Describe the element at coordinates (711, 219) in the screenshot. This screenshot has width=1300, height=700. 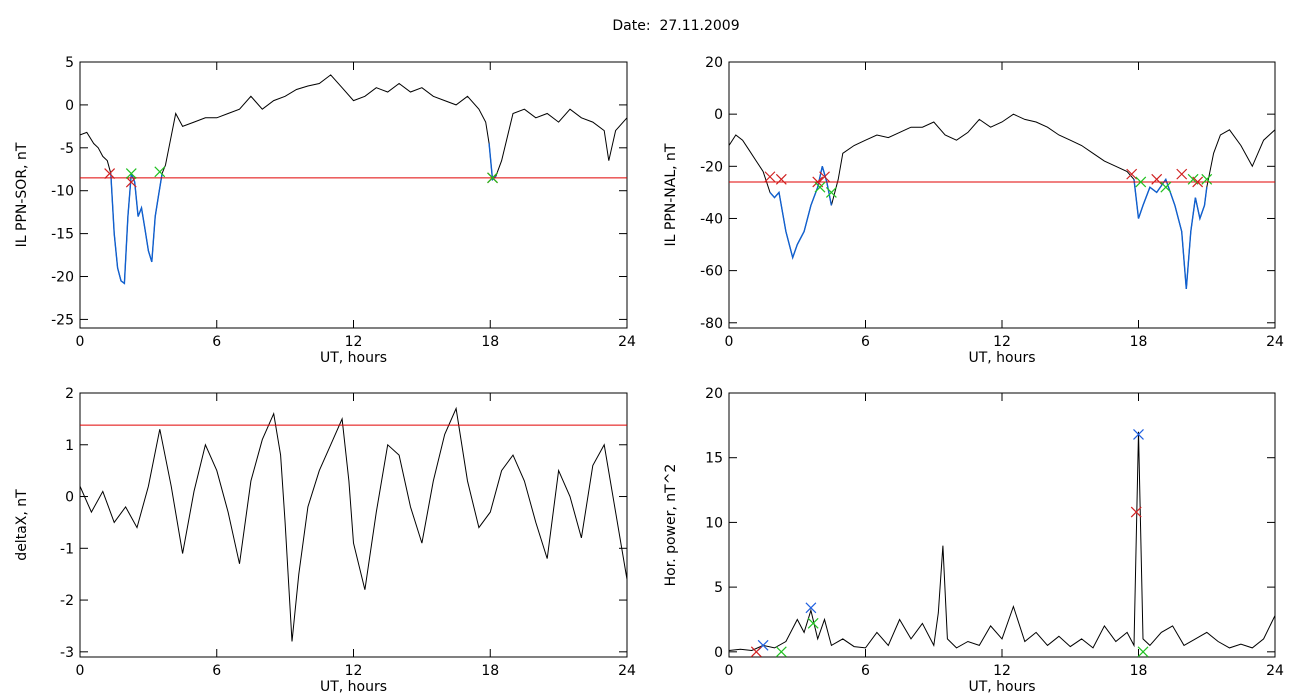
I see `y-tick-label: -40` at that location.